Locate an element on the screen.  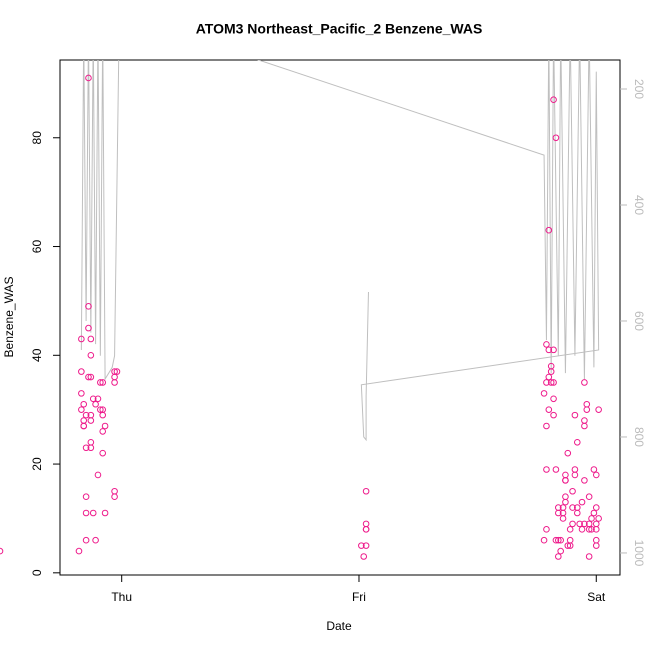
y-tick-label: 60 is located at coordinates (37, 247).